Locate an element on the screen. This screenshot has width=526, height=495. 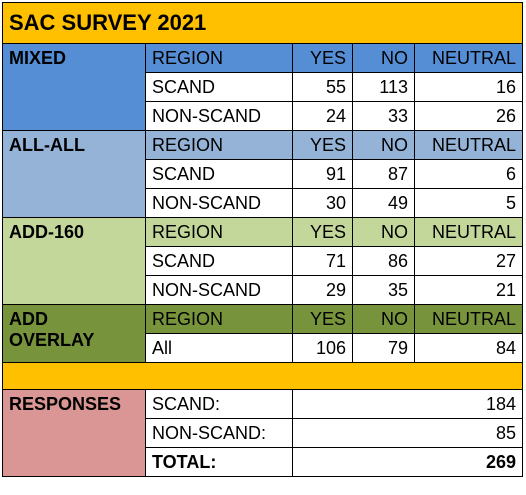
value-cell: 35 is located at coordinates (383, 290).